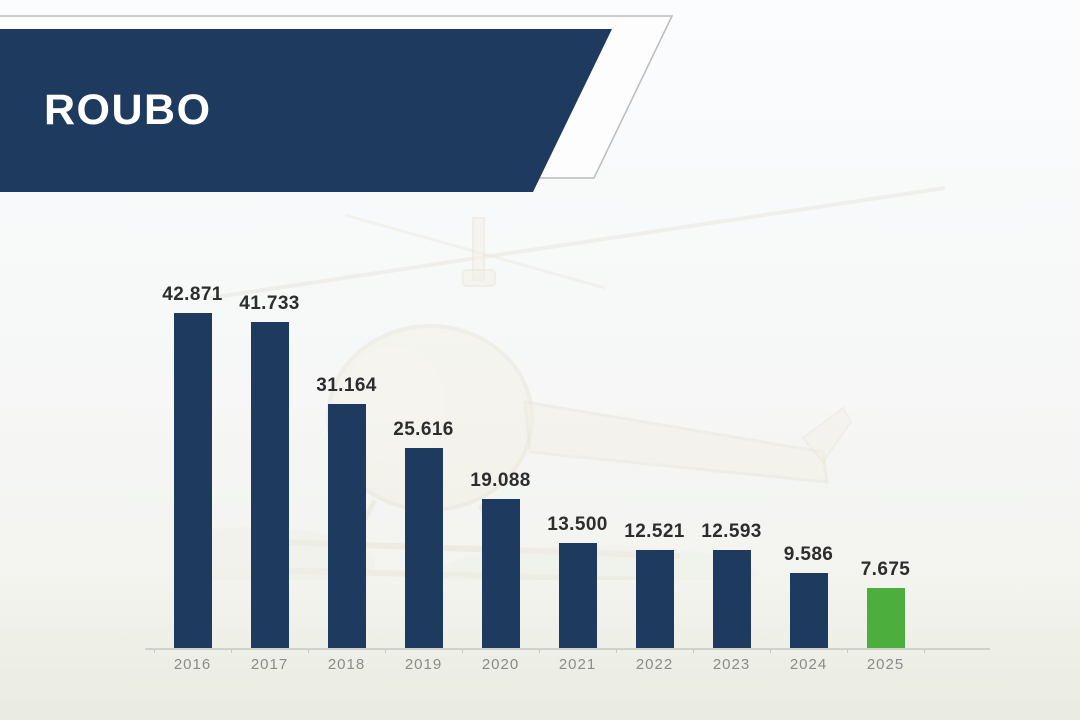 The image size is (1080, 720). Describe the element at coordinates (577, 524) in the screenshot. I see `bar-value-label: 13.500` at that location.